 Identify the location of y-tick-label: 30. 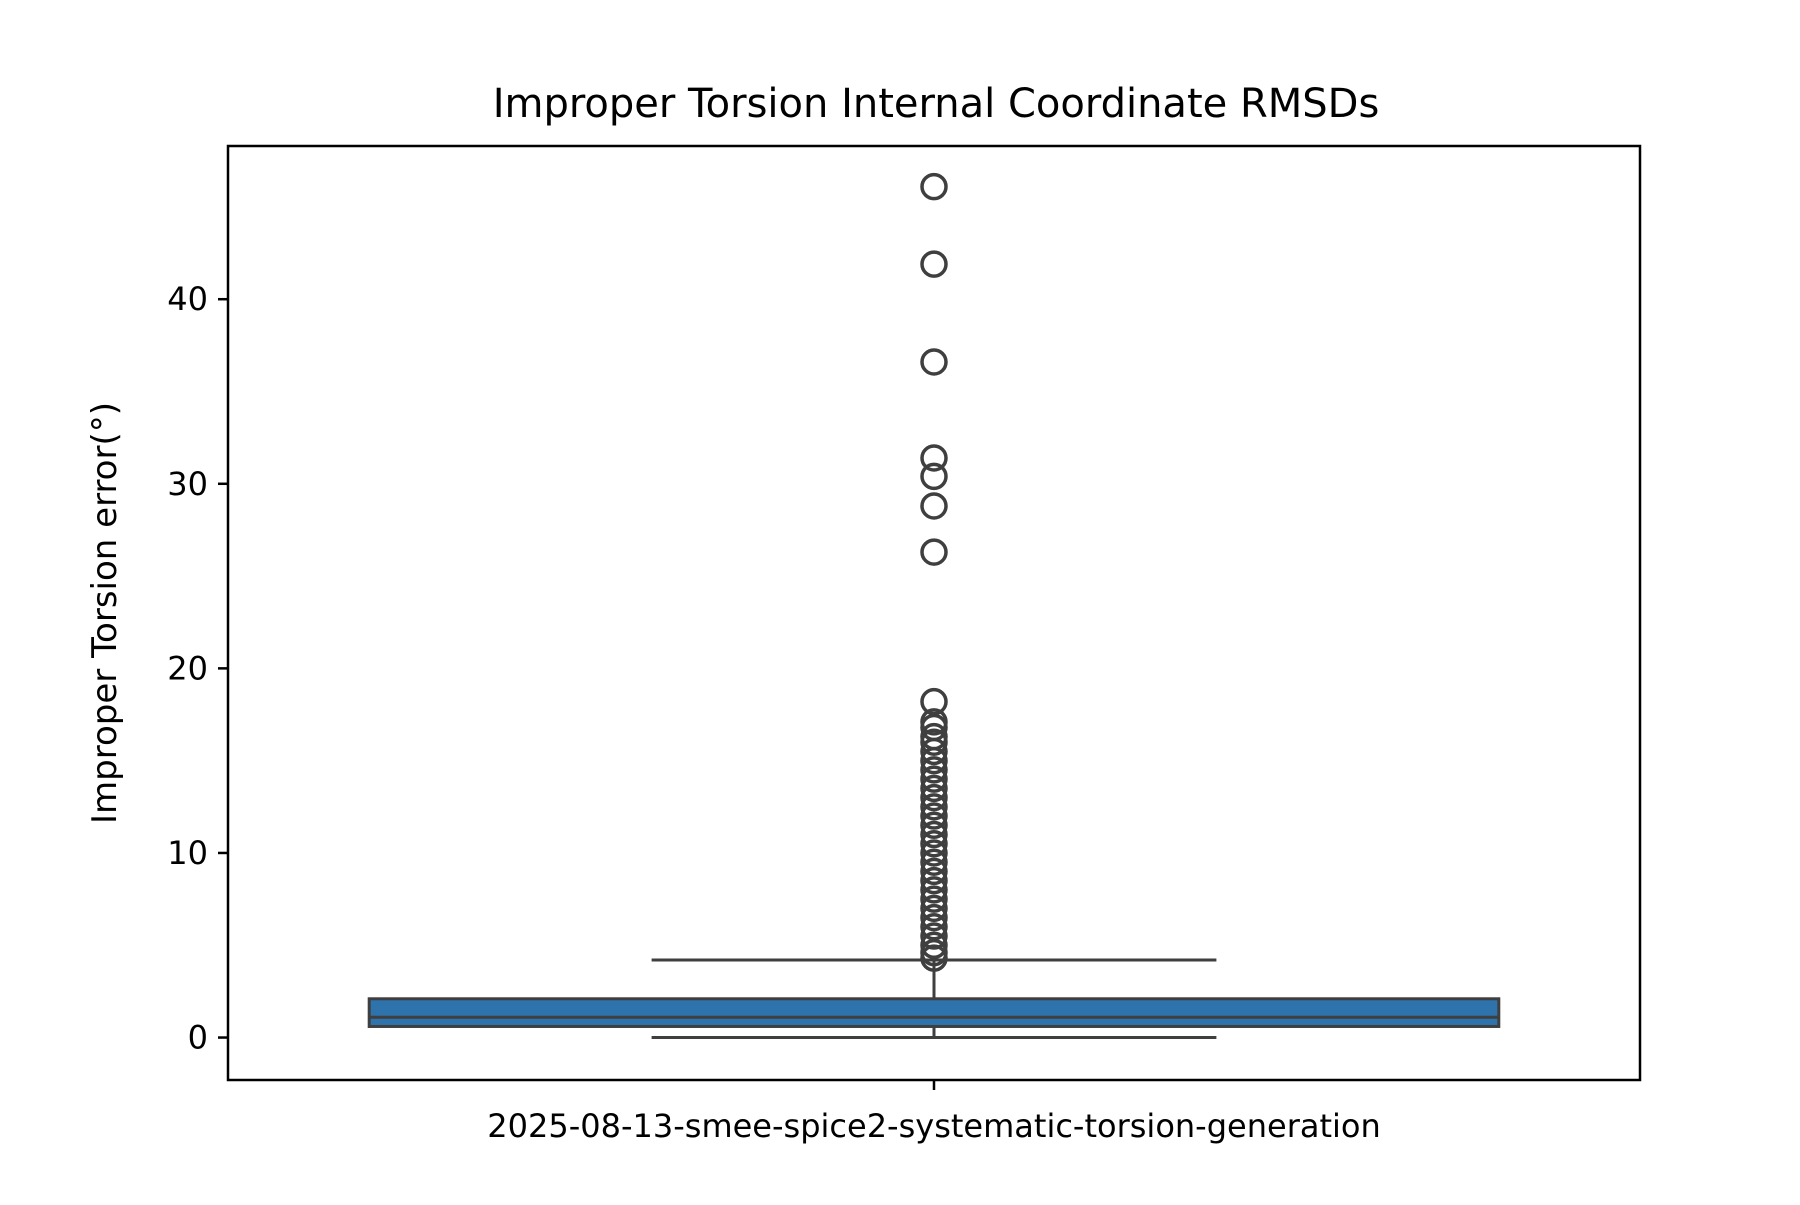
(187, 484).